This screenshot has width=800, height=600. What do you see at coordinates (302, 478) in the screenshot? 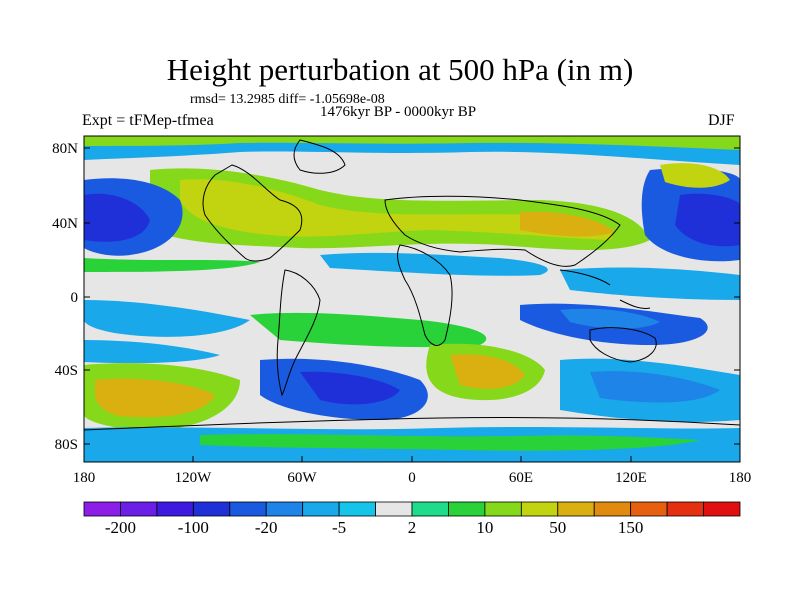
I see `lon-label: 60W` at bounding box center [302, 478].